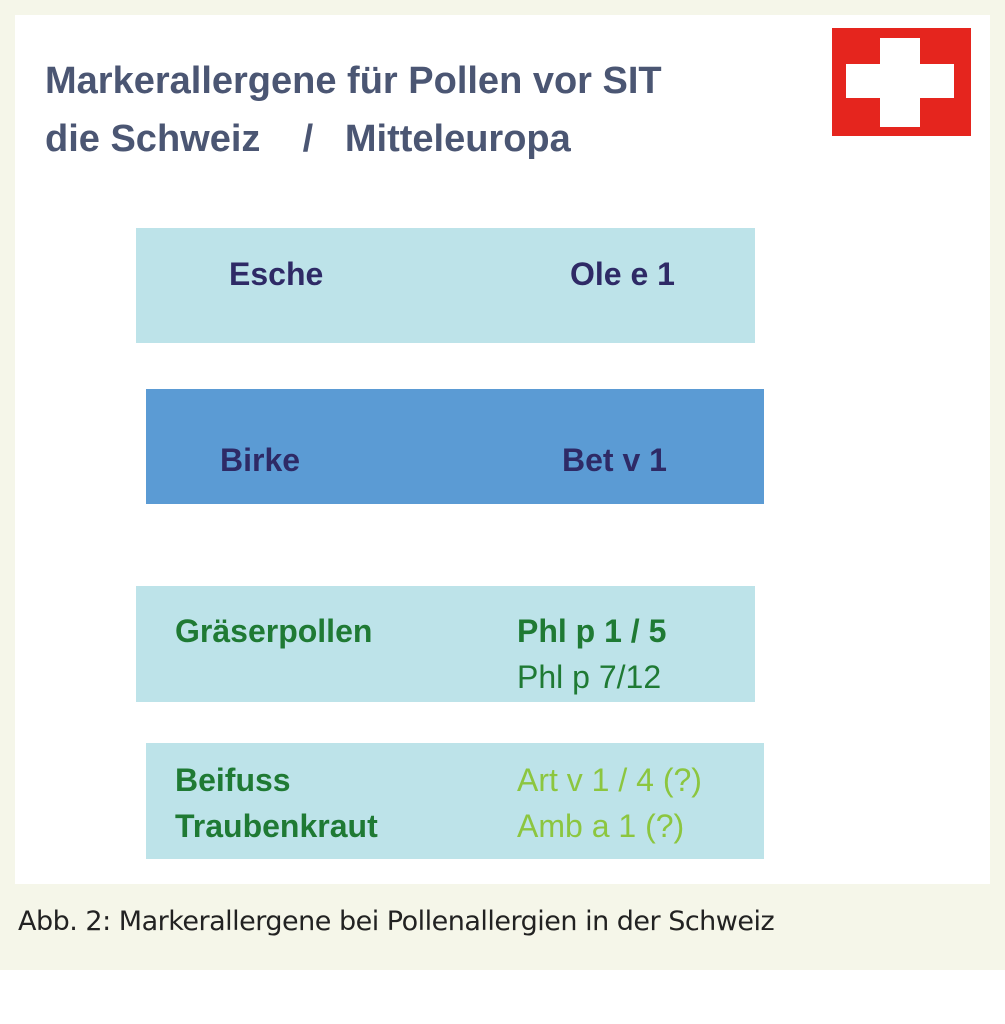 The width and height of the screenshot is (1005, 1024). I want to click on swiss-flag-icon, so click(901, 82).